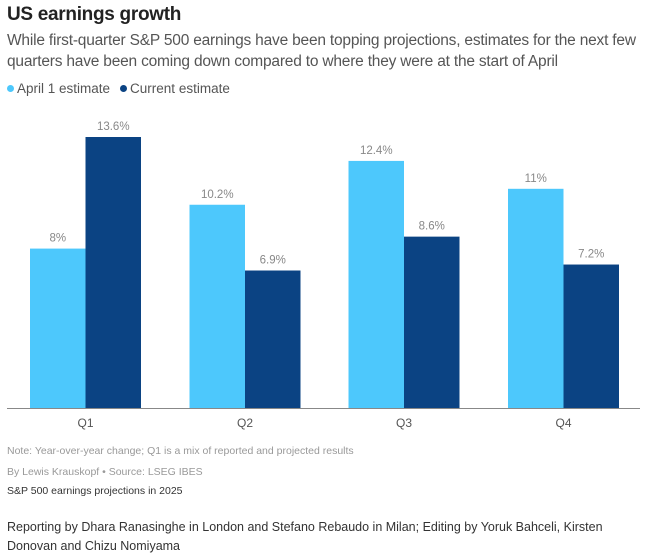  Describe the element at coordinates (95, 491) in the screenshot. I see `caption: S&P 500 earnings projections in 2025` at that location.